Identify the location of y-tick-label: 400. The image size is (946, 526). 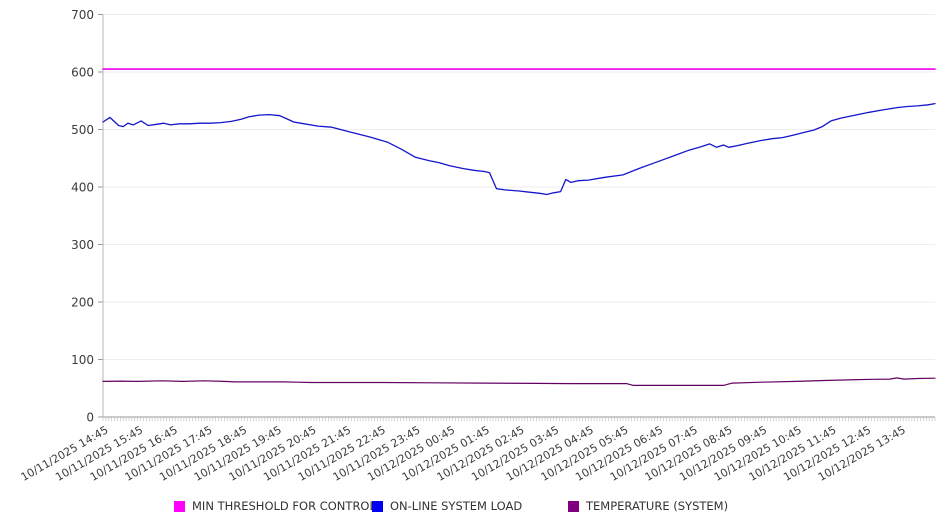
(82, 188).